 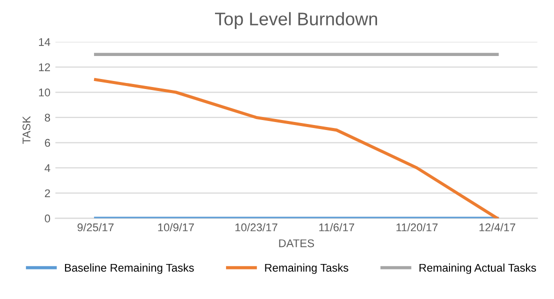 I want to click on y-tick-label: 4, so click(x=47, y=168).